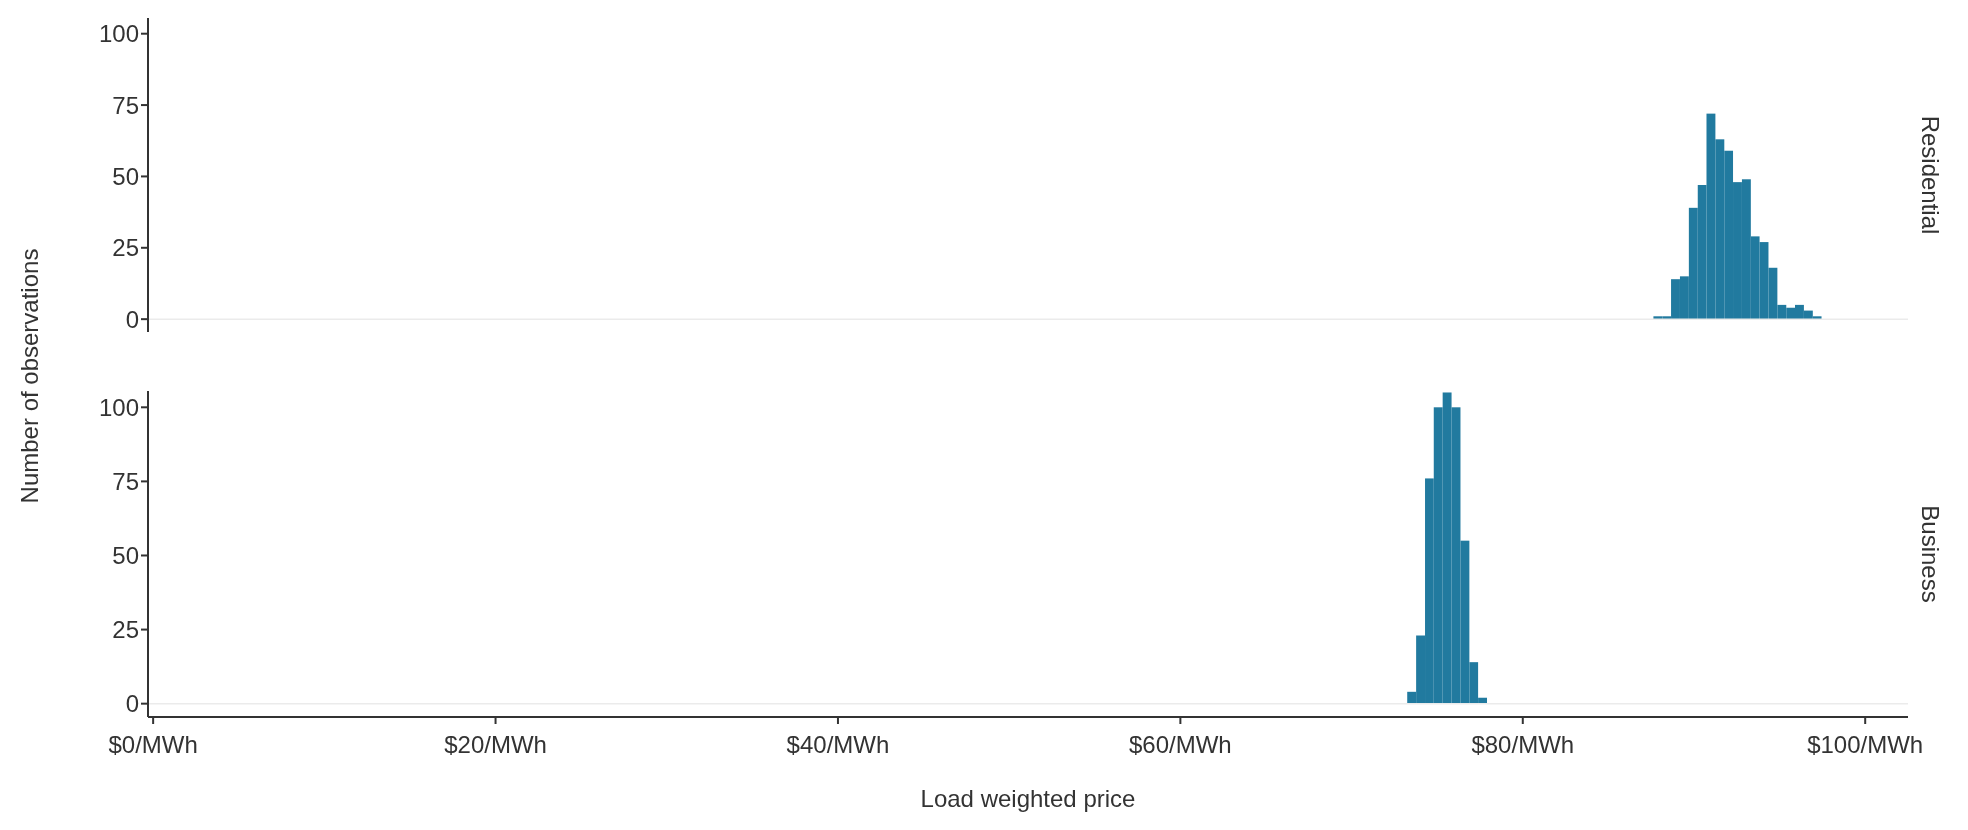  I want to click on text: Residential, so click(1930, 175).